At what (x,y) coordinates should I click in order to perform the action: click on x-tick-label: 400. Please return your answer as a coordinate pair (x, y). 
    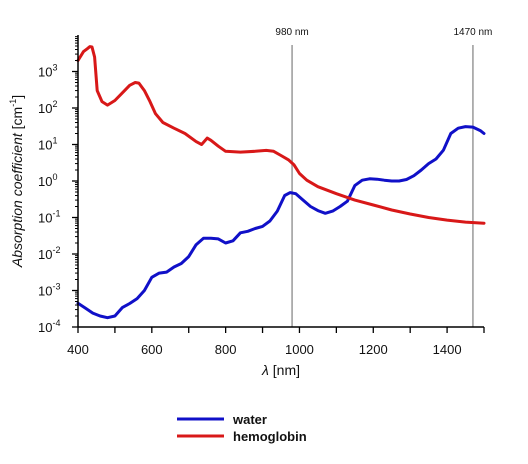
    Looking at the image, I should click on (78, 349).